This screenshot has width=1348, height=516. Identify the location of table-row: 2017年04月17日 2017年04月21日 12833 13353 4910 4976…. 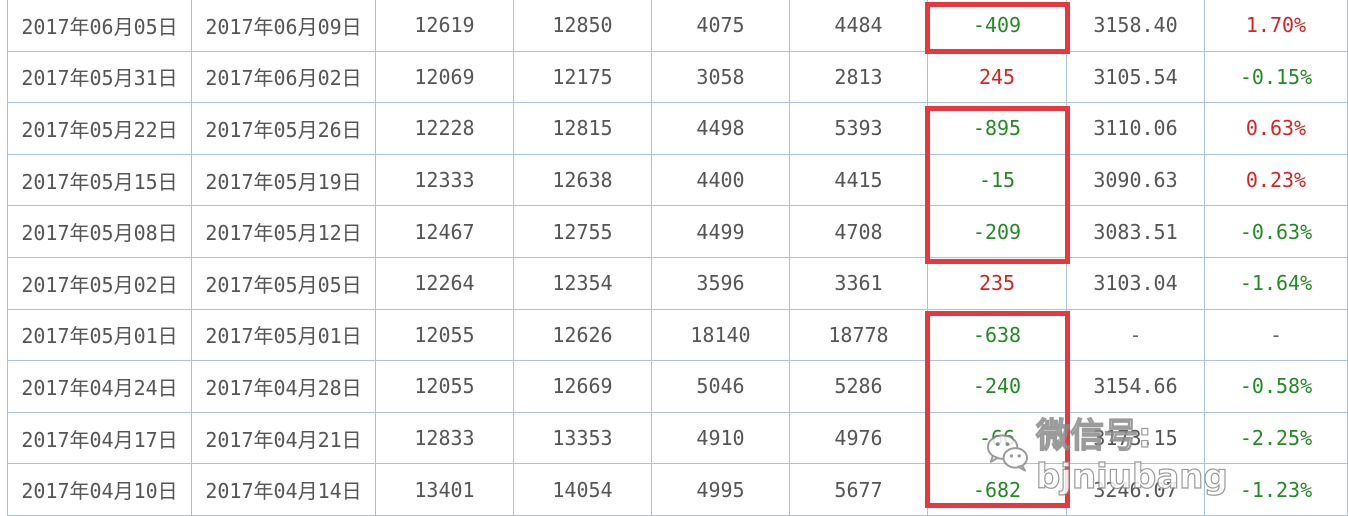
(677, 438).